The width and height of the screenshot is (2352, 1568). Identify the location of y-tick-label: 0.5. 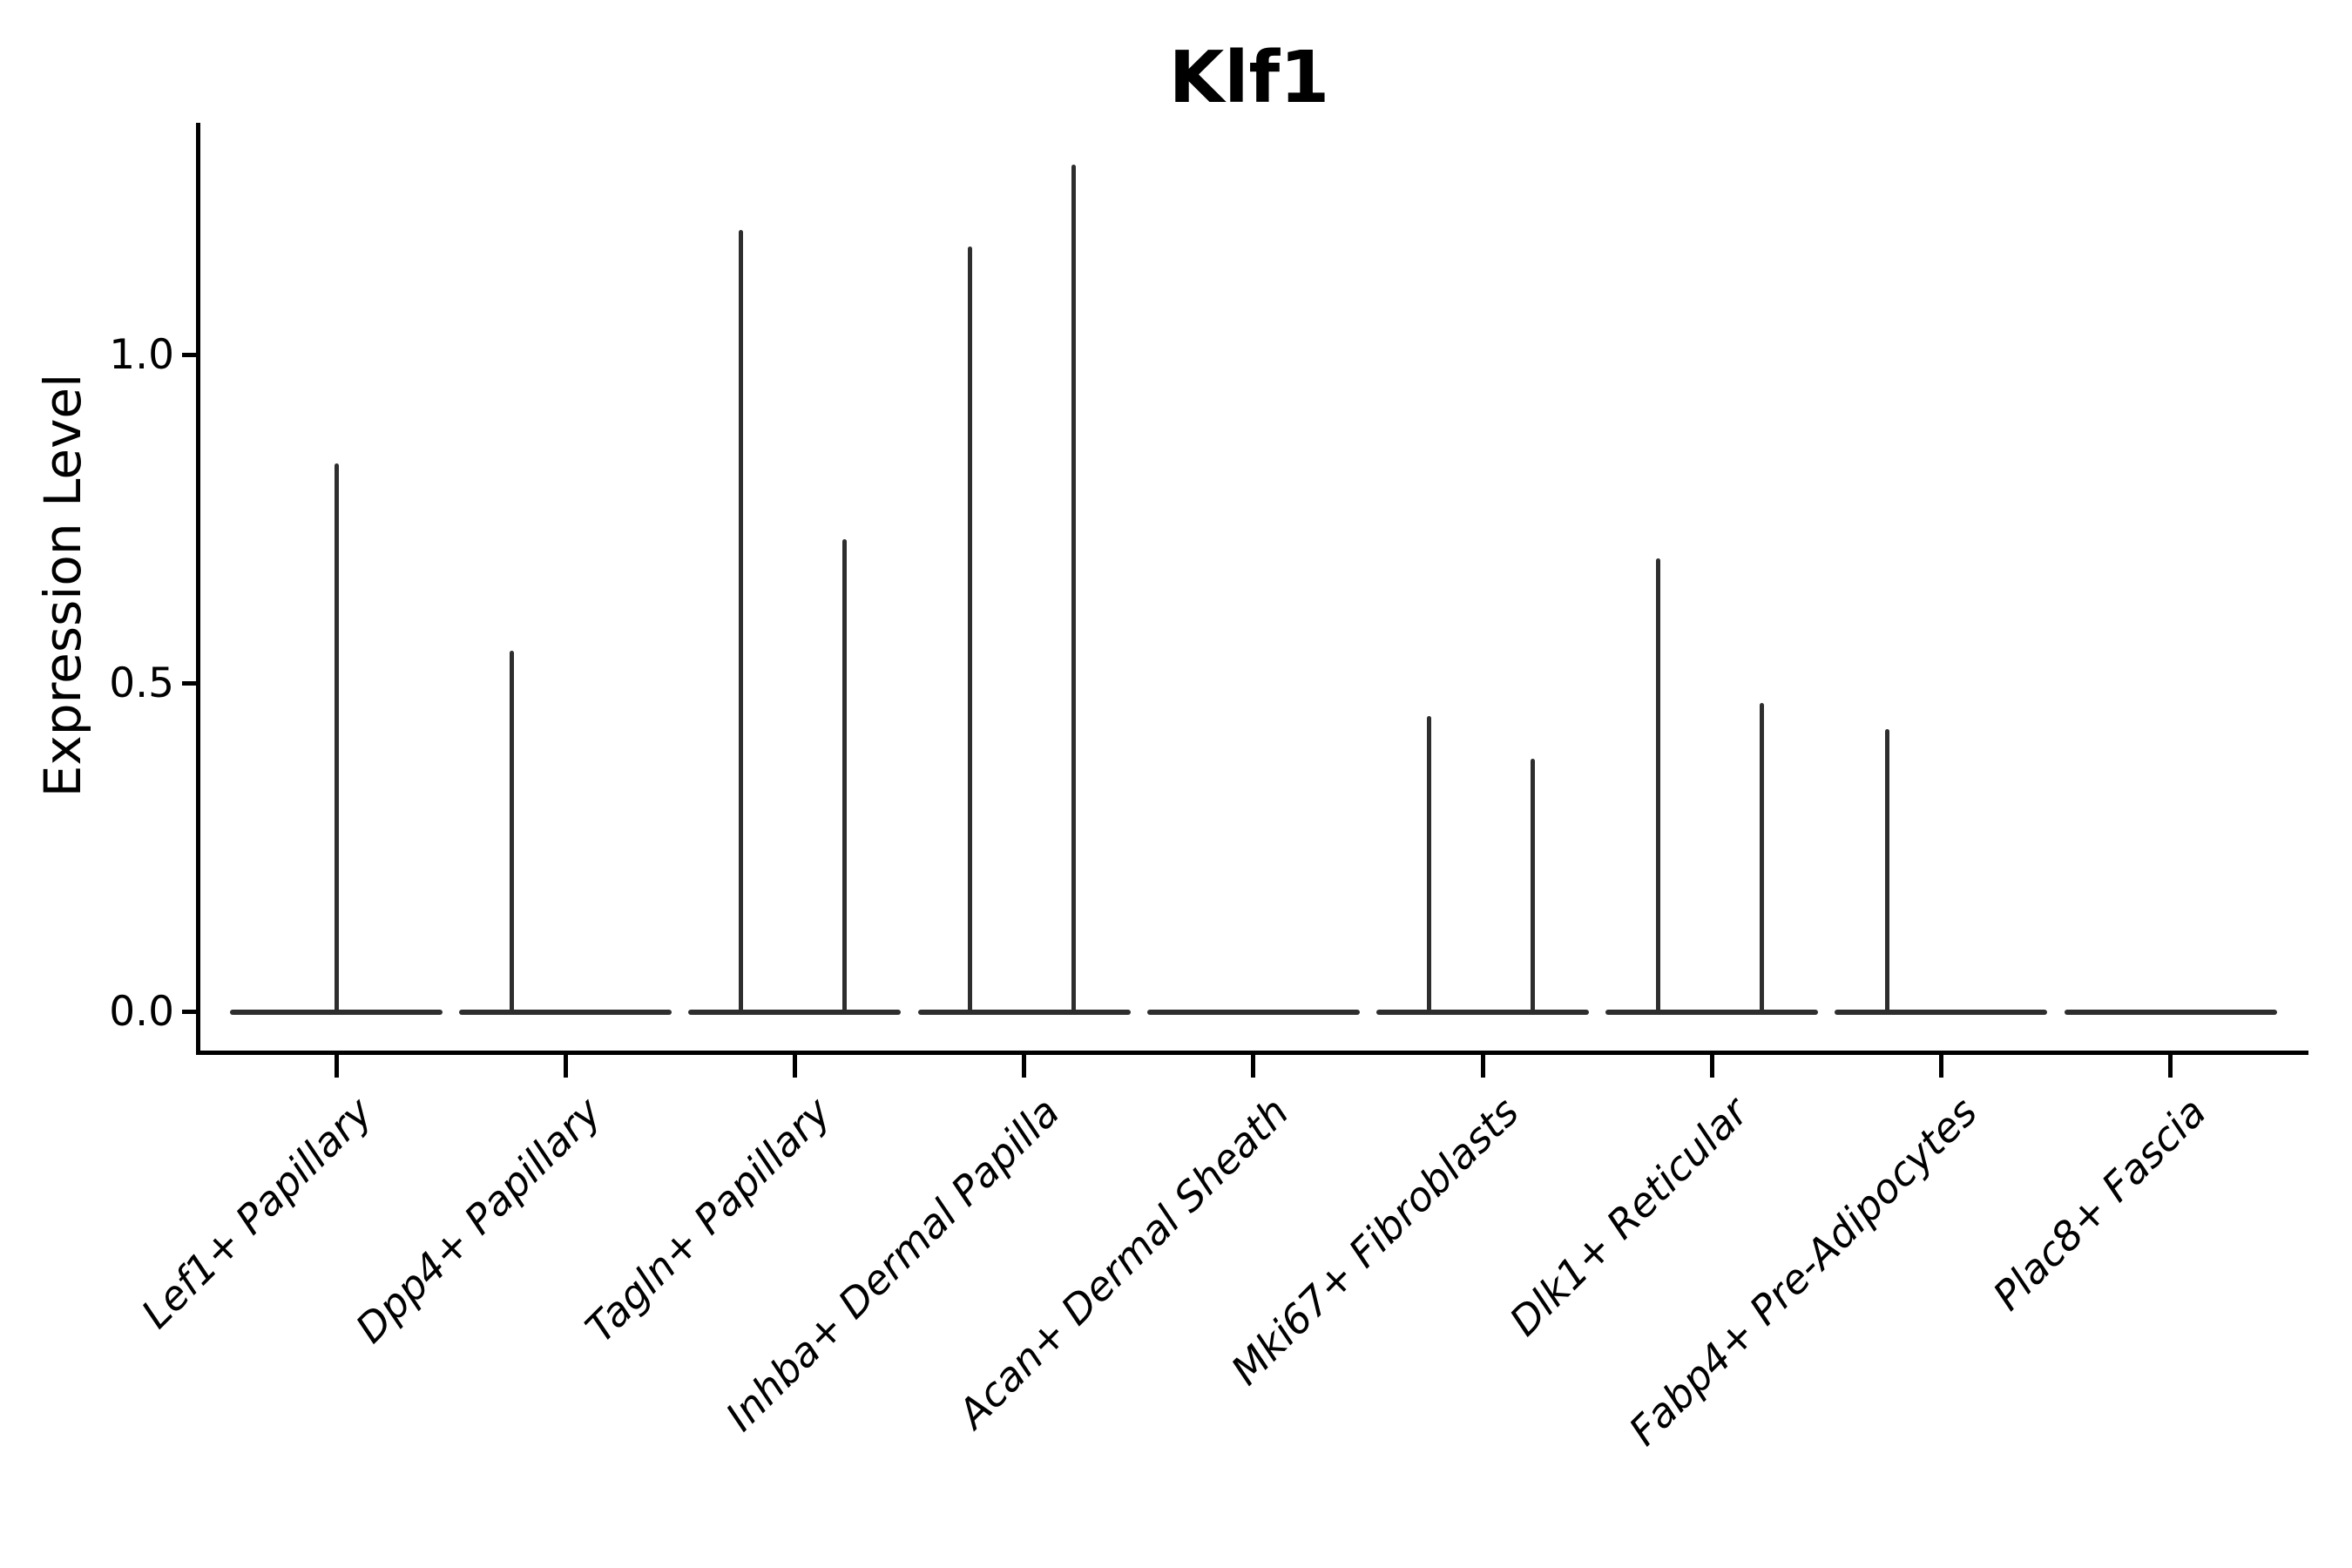
(141, 683).